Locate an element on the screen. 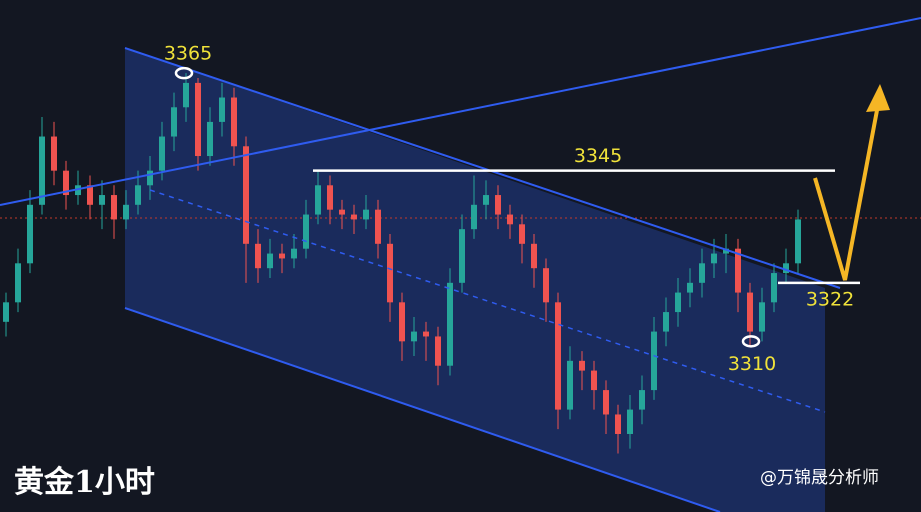 This screenshot has width=921, height=512. forecast-arrow is located at coordinates (846, 192).